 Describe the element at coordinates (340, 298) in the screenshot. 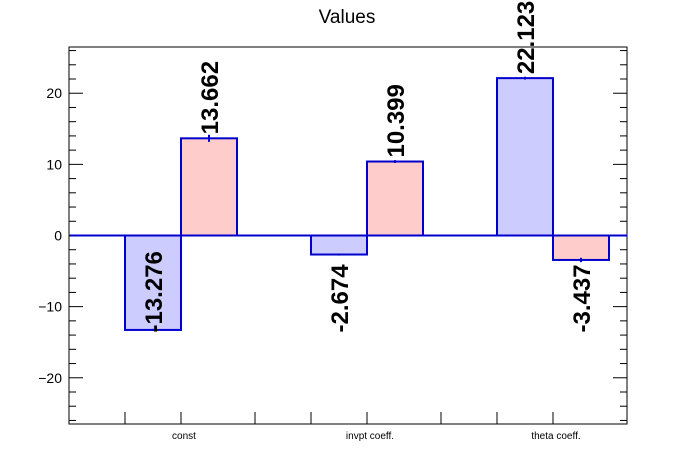

I see `data-label: -2.674` at that location.